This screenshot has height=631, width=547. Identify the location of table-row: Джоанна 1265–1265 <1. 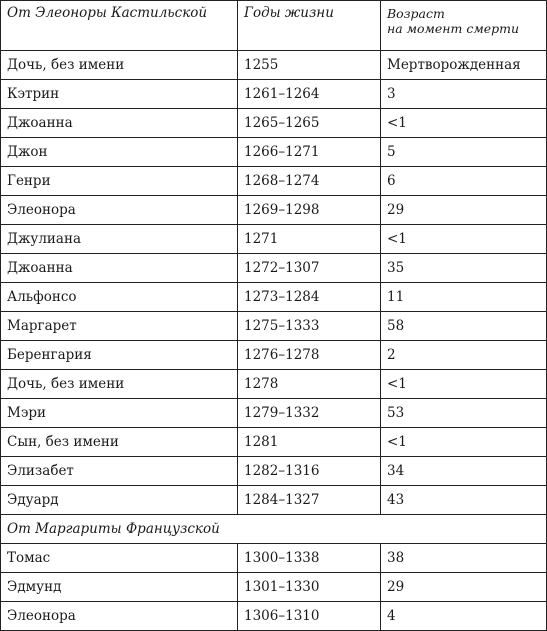
(273, 123).